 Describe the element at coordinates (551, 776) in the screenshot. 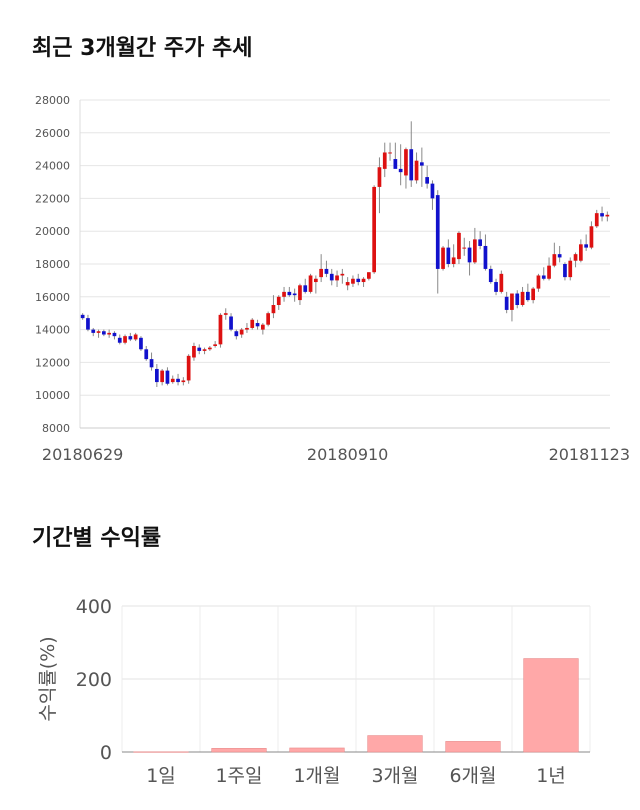

I see `returns-x-tick-label: 1년` at that location.